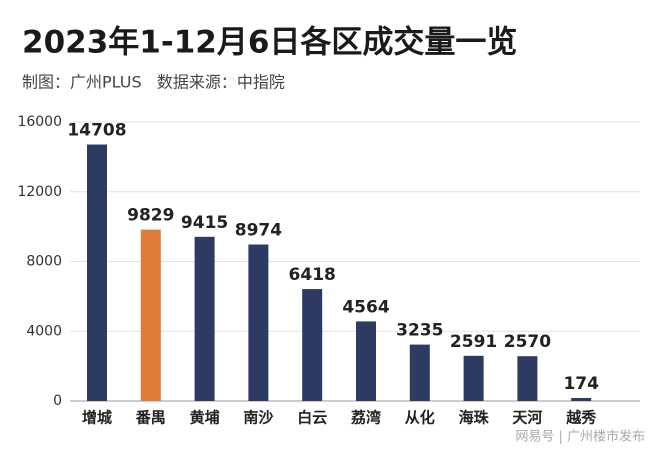 This screenshot has width=660, height=452. I want to click on y-tick-label: 12000, so click(39, 192).